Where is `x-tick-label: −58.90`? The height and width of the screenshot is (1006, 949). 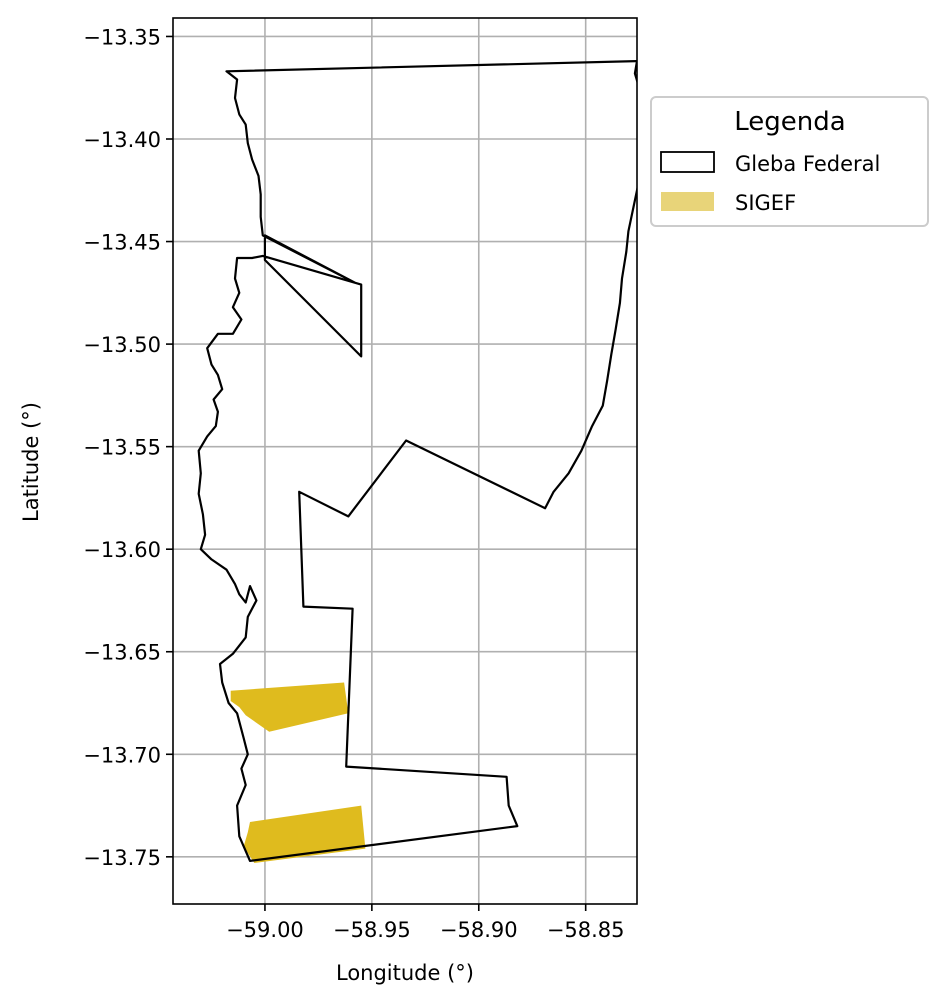
x-tick-label: −58.90 is located at coordinates (479, 930).